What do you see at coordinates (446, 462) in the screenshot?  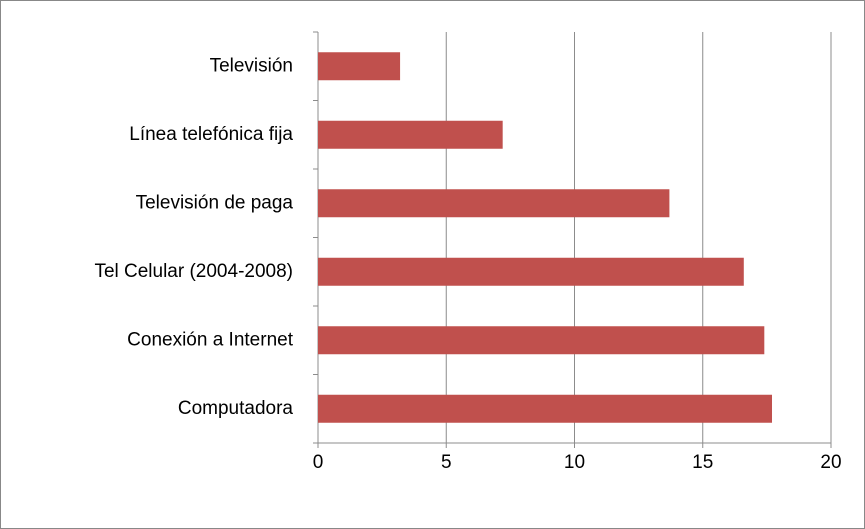 I see `x-tick-label: 5` at bounding box center [446, 462].